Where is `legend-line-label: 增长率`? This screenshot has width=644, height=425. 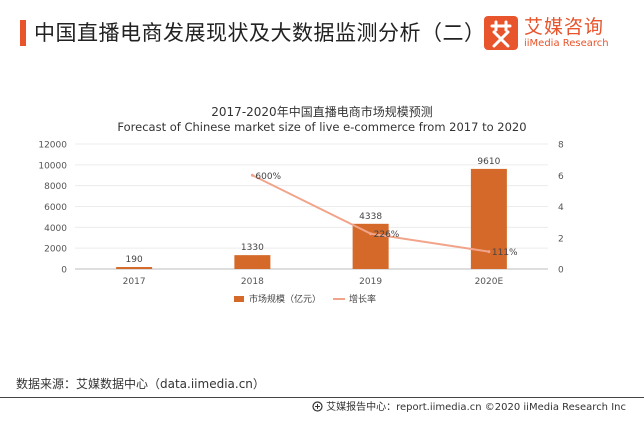
legend-line-label: 增长率 is located at coordinates (362, 299).